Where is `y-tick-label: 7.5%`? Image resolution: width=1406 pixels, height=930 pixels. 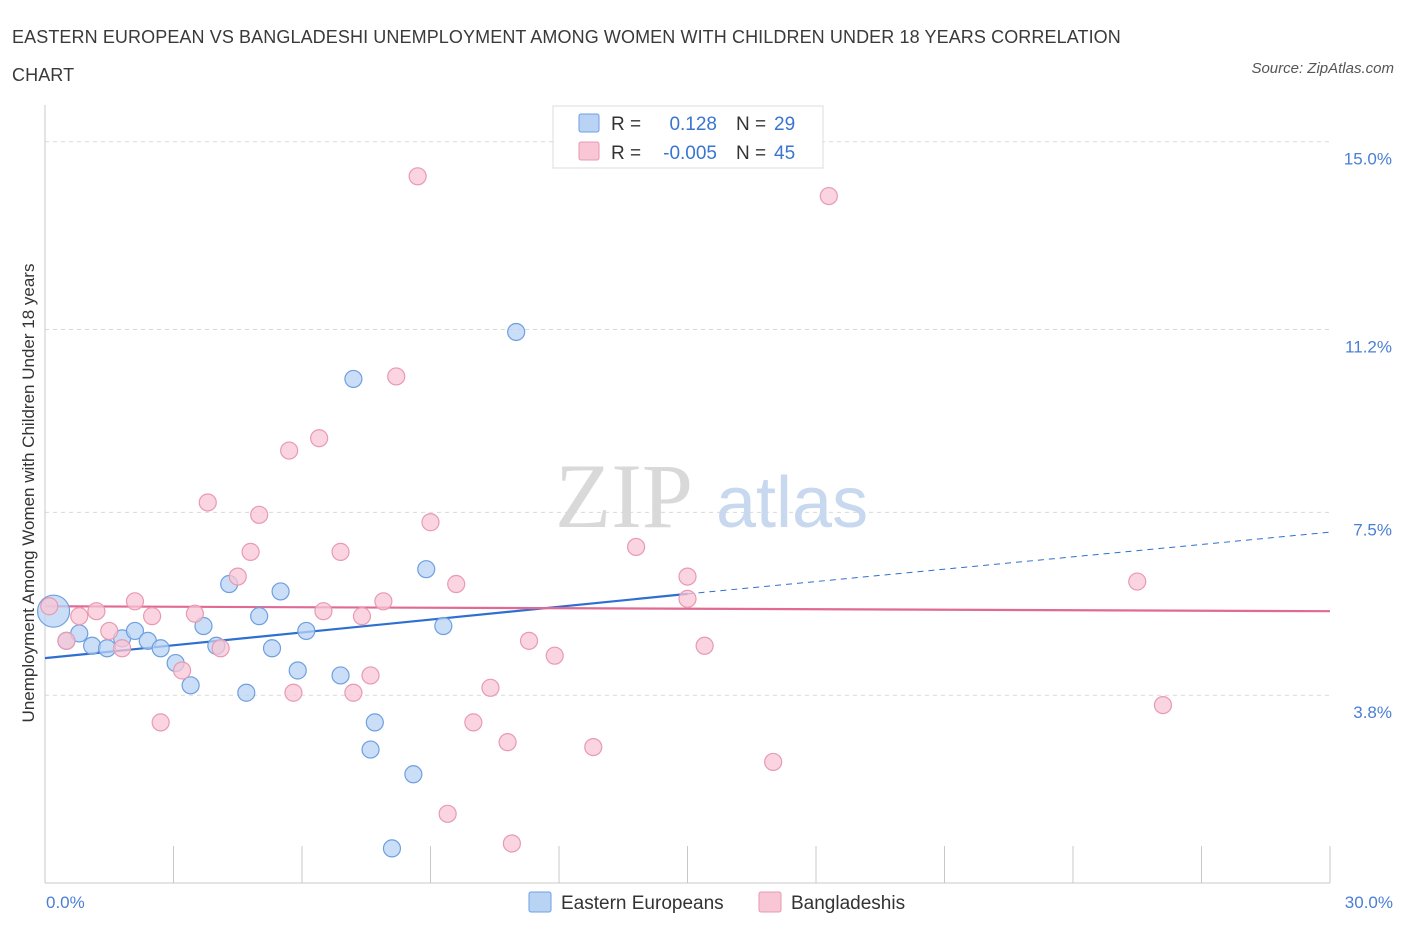 y-tick-label: 7.5% is located at coordinates (1372, 529).